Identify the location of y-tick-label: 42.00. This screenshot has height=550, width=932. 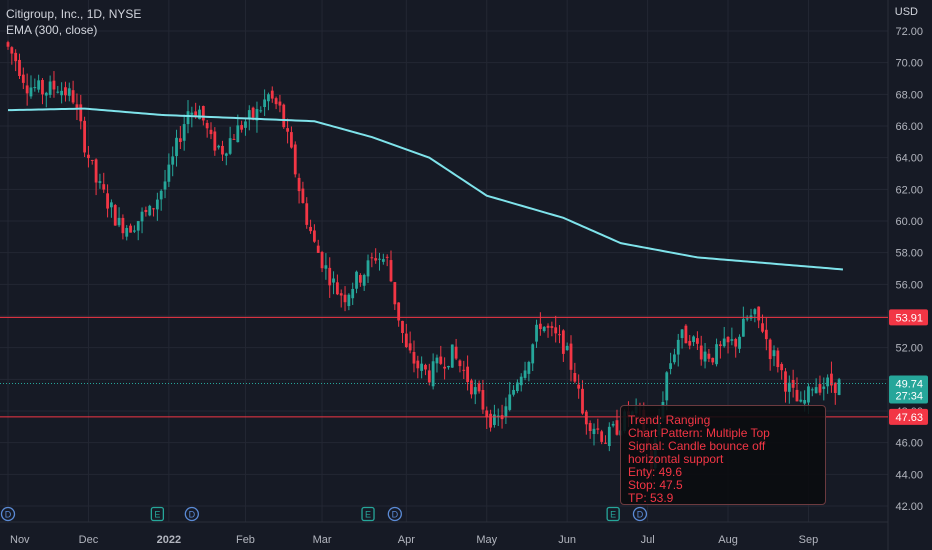
(909, 507).